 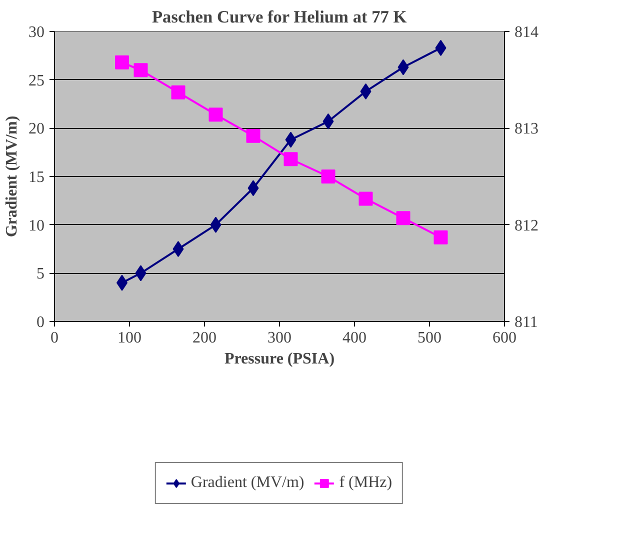 I want to click on y2-tick-label: 811, so click(x=526, y=322).